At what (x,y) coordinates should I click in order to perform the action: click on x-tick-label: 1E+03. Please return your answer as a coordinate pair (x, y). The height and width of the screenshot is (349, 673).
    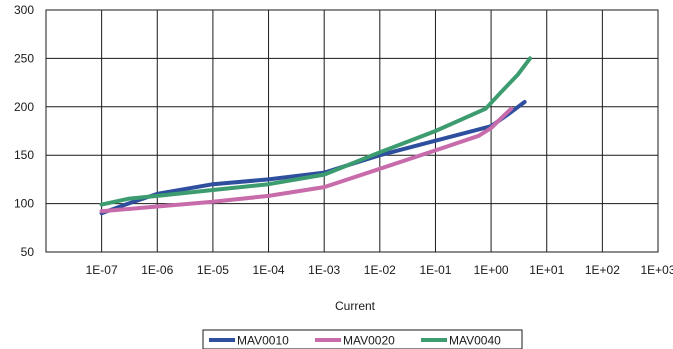
    Looking at the image, I should click on (656, 270).